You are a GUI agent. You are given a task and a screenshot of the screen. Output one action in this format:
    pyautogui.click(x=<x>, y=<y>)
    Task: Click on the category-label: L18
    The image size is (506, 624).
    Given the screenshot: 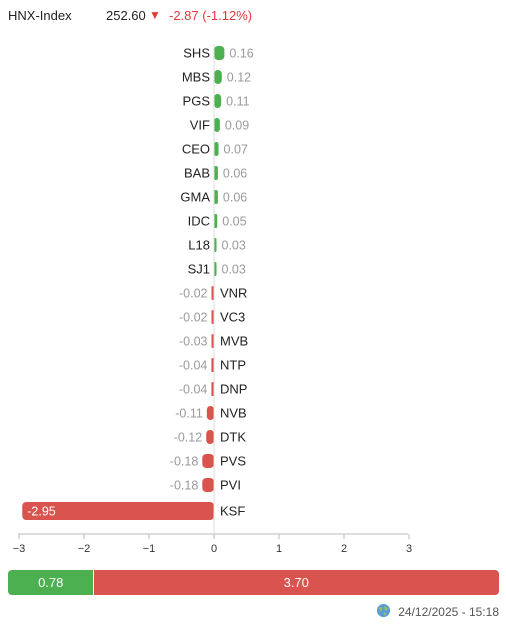 What is the action you would take?
    pyautogui.click(x=199, y=245)
    